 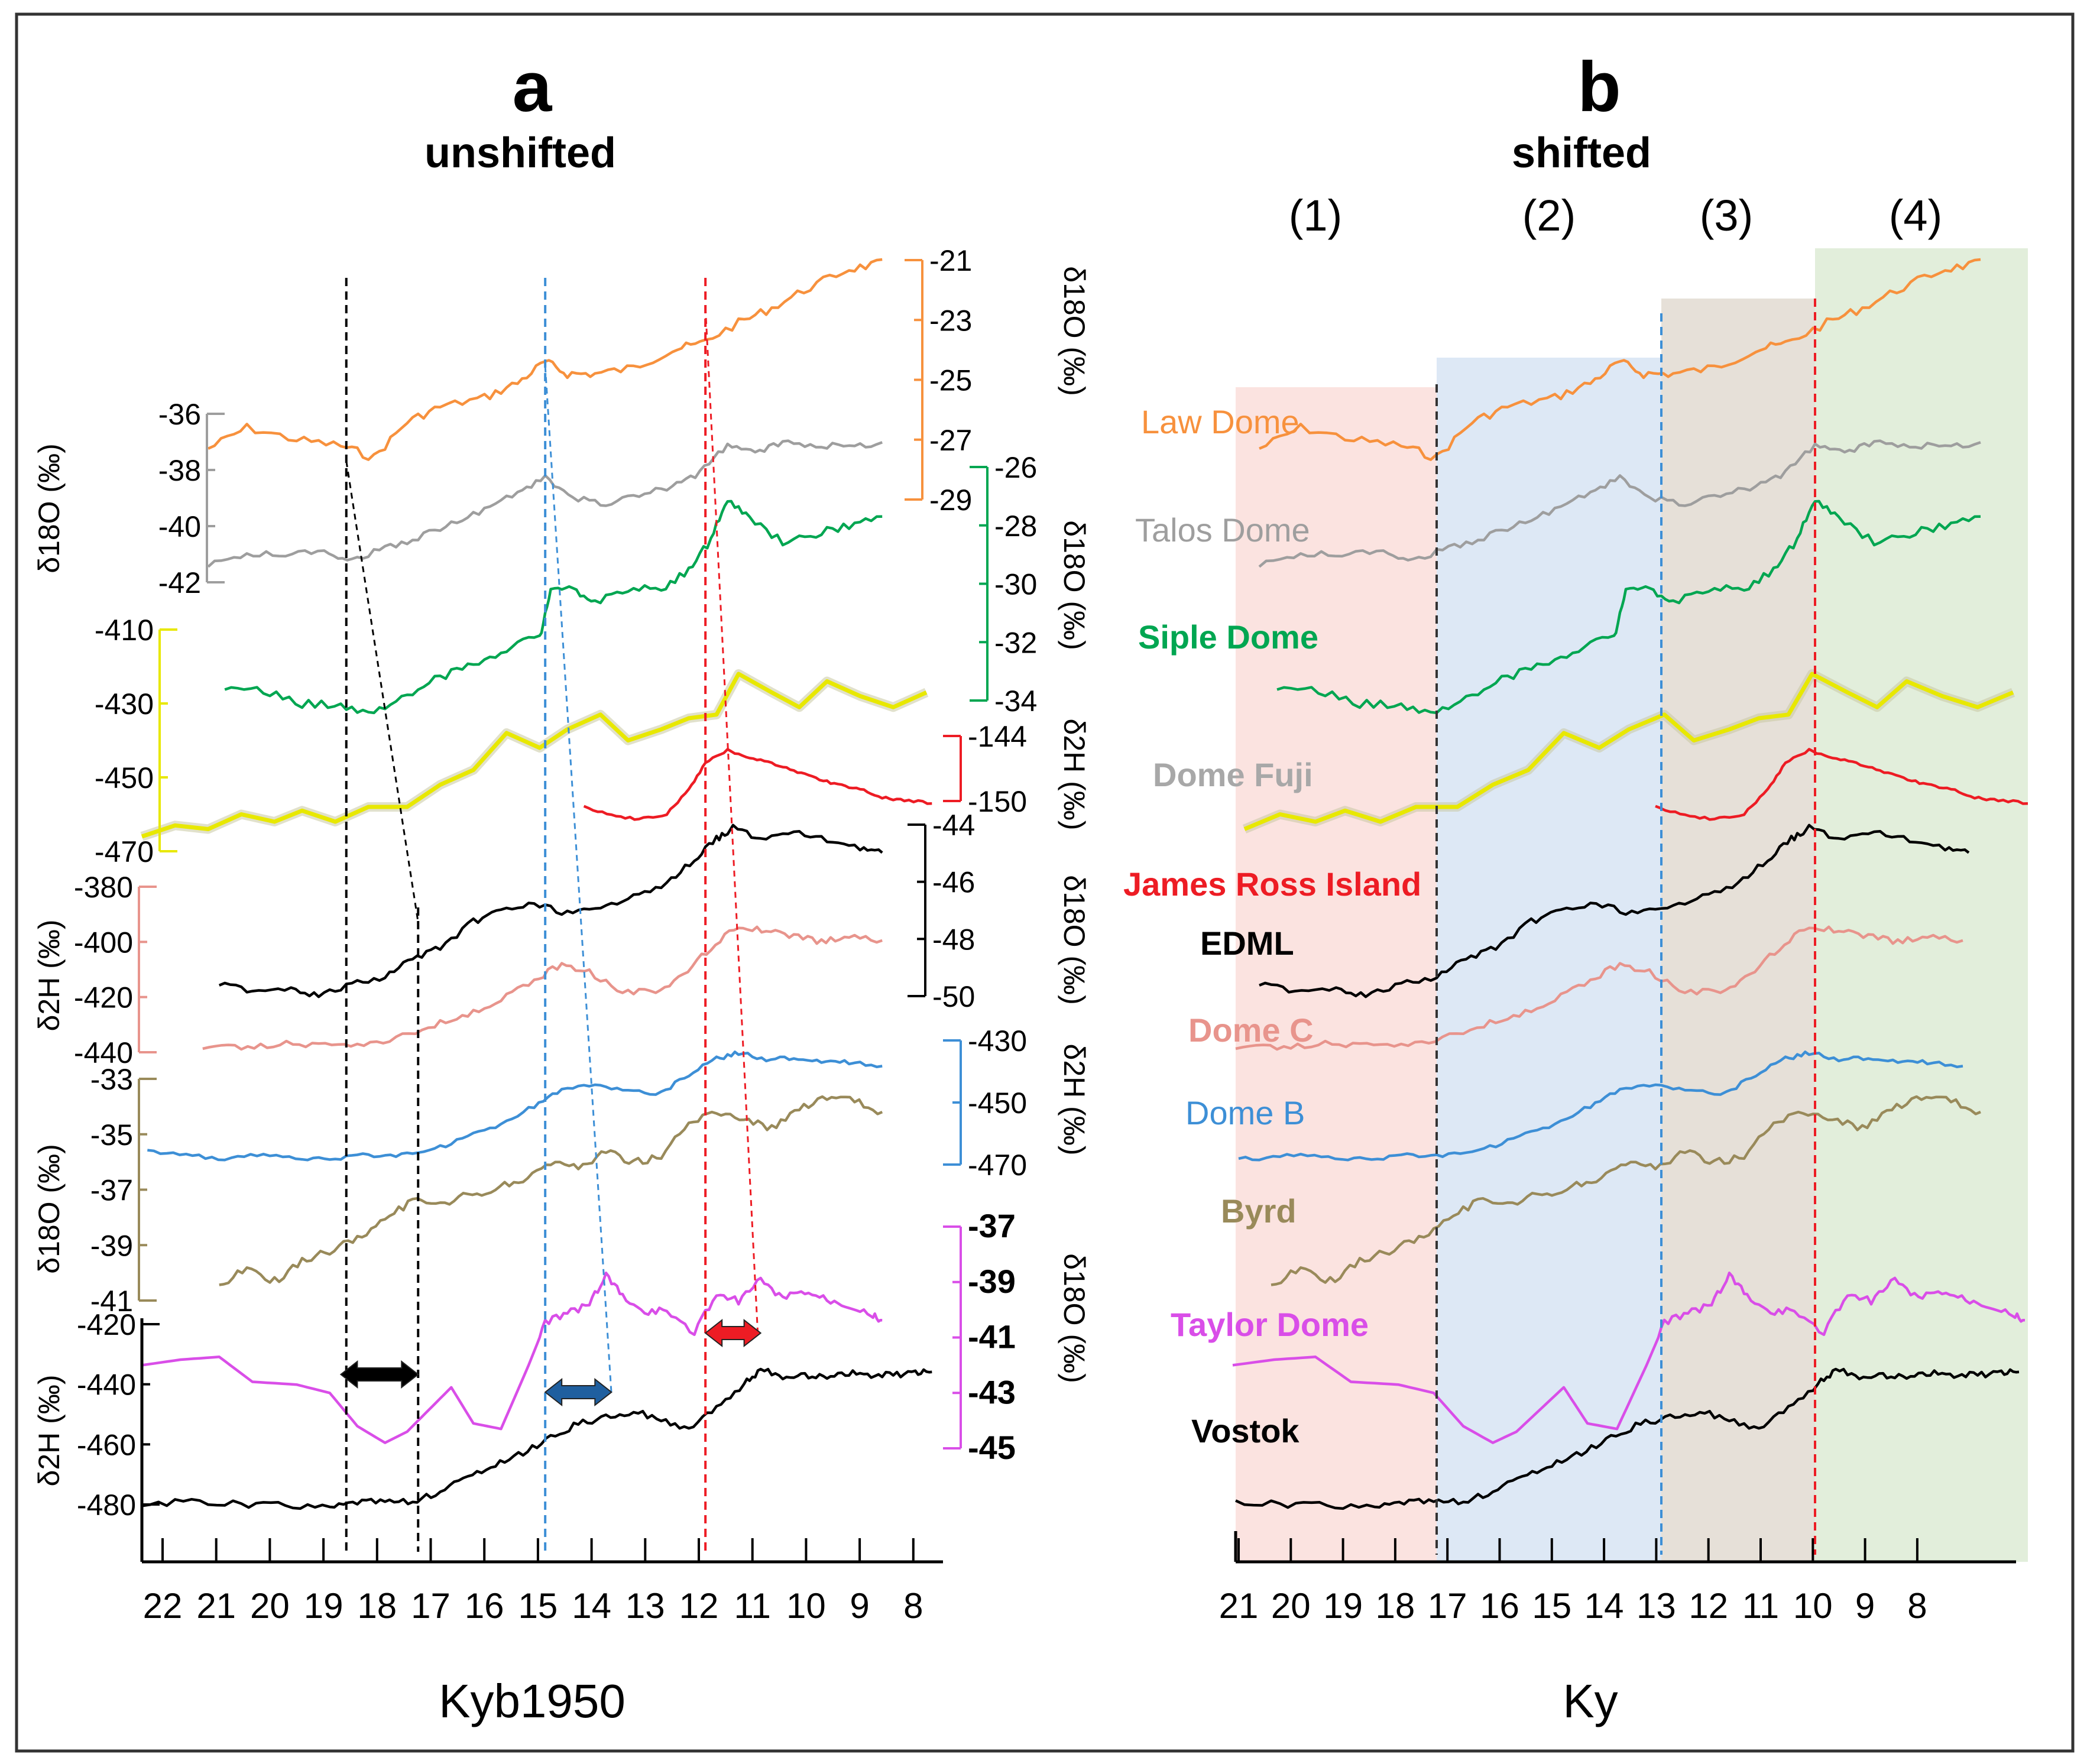 I want to click on scale-label-dome-fuji: -430, so click(x=124, y=704).